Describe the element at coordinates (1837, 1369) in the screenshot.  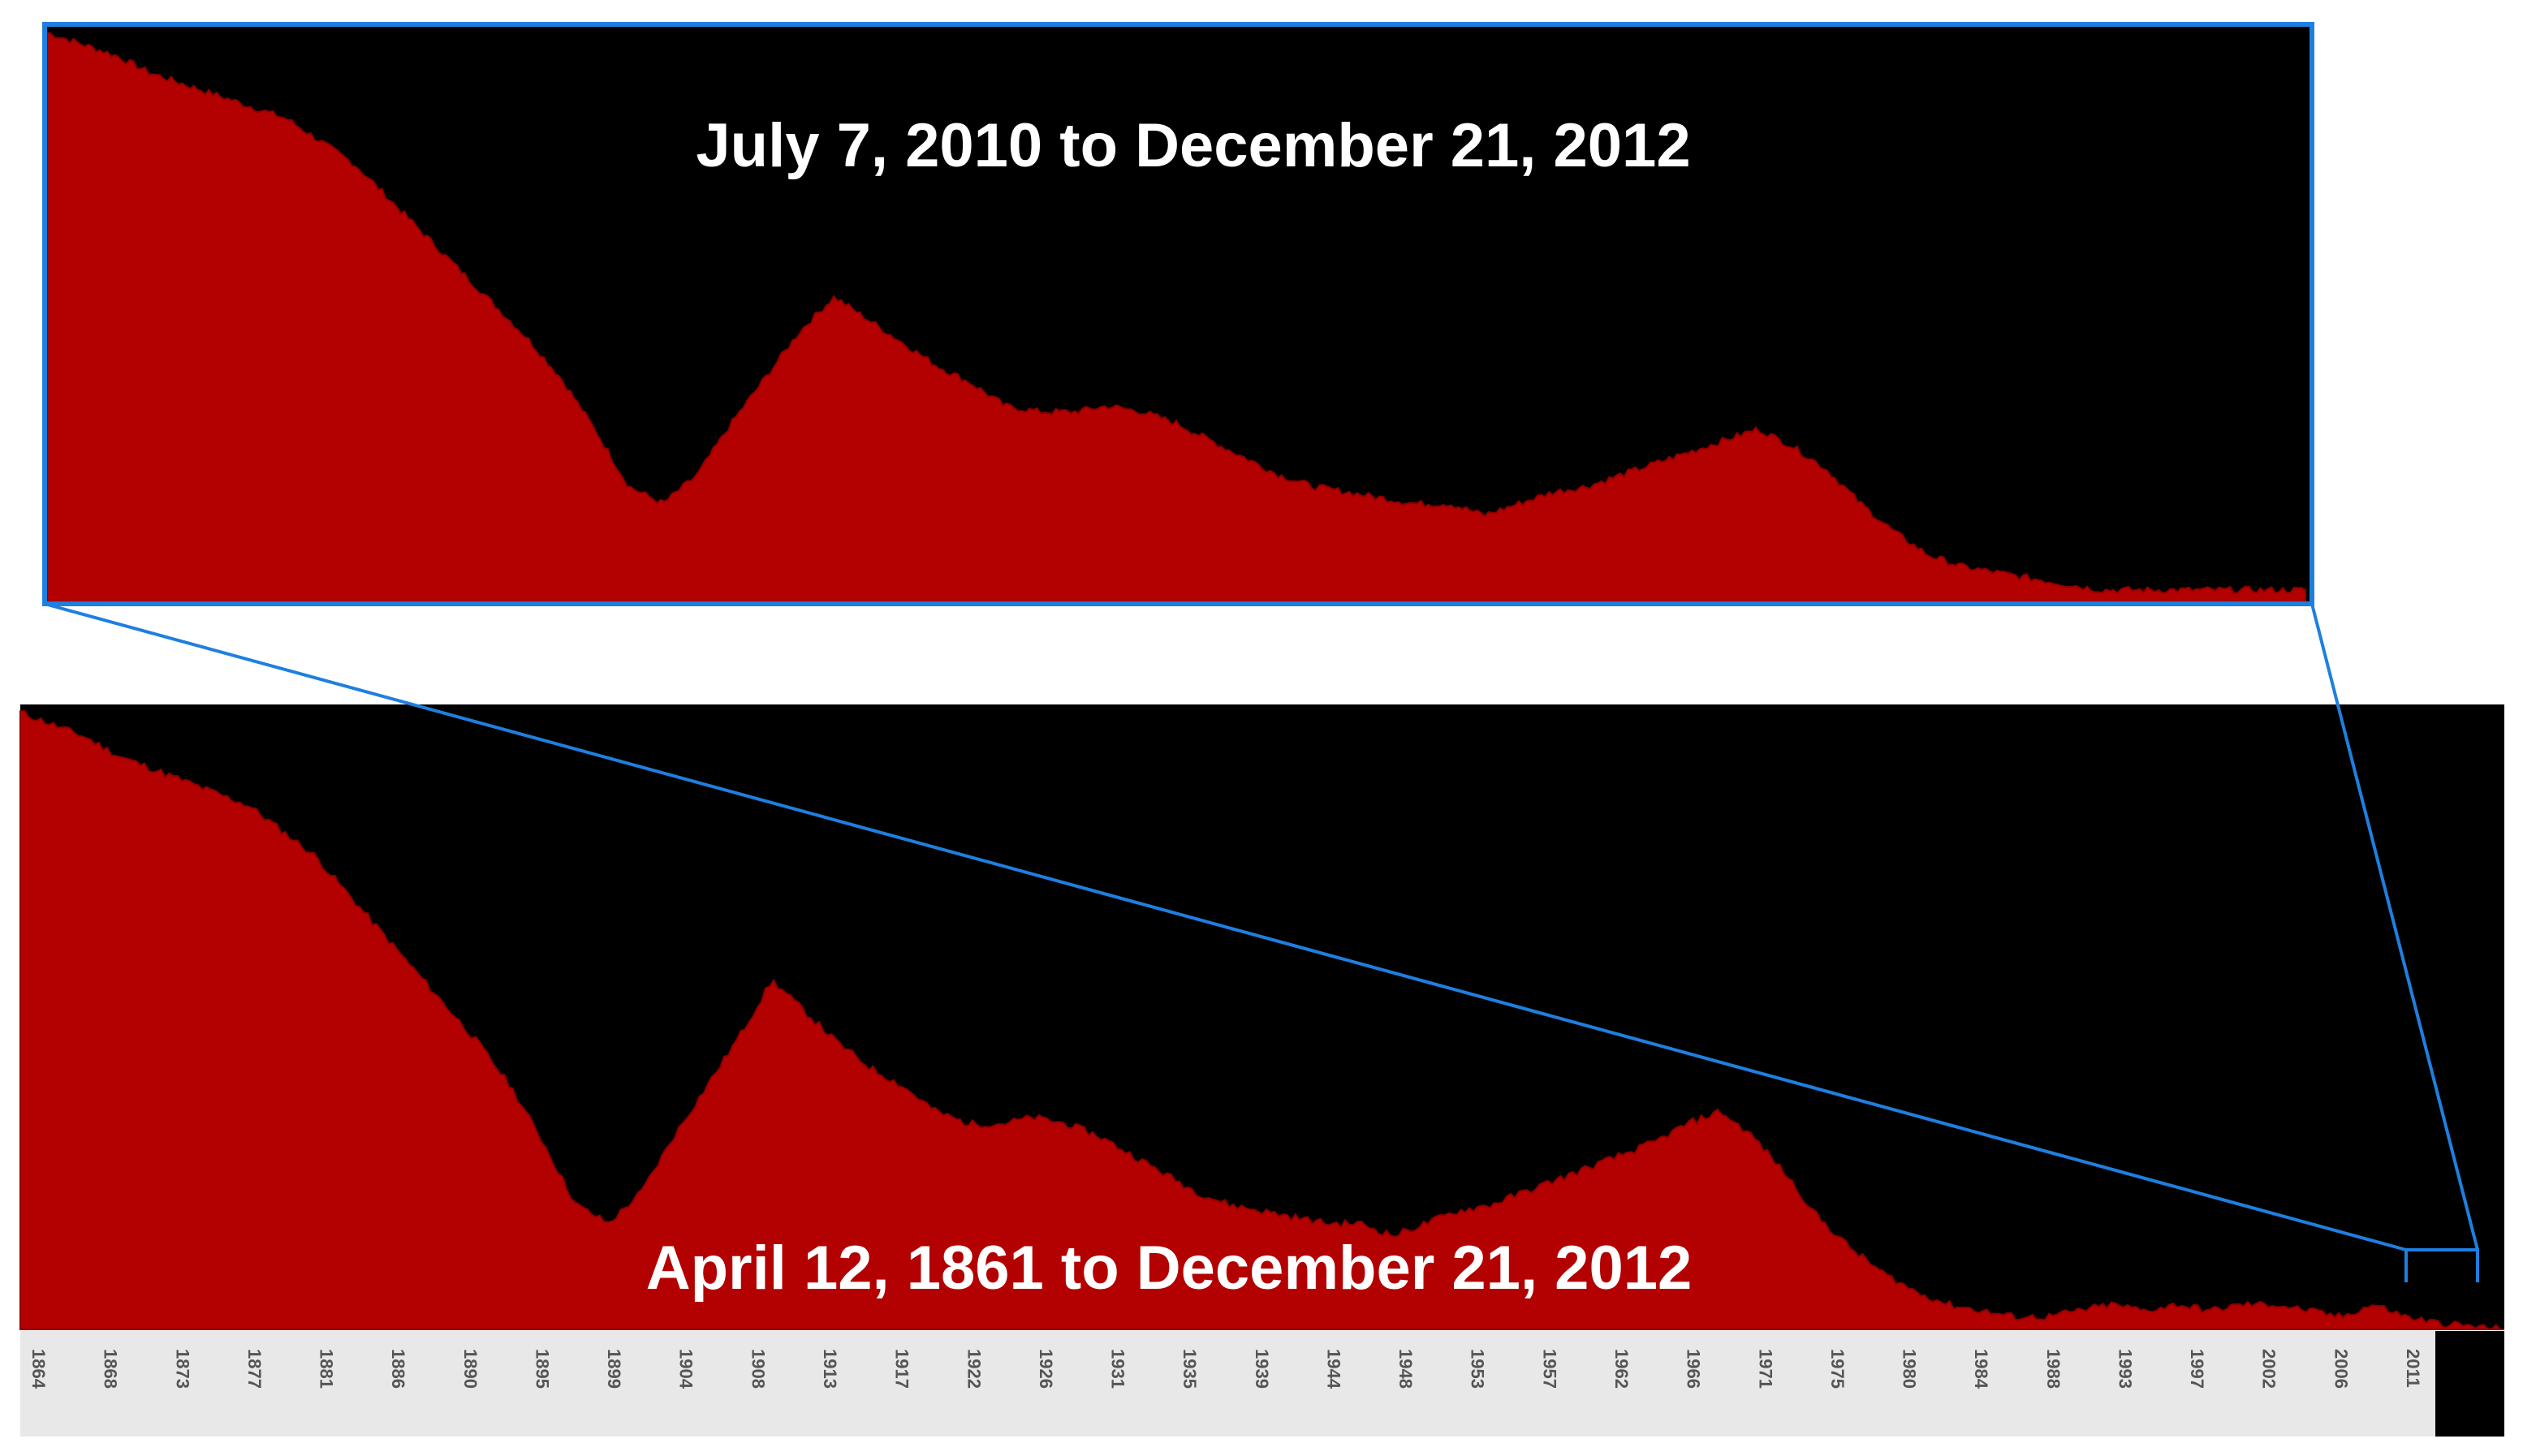
I see `x-tick-label: 1975` at that location.